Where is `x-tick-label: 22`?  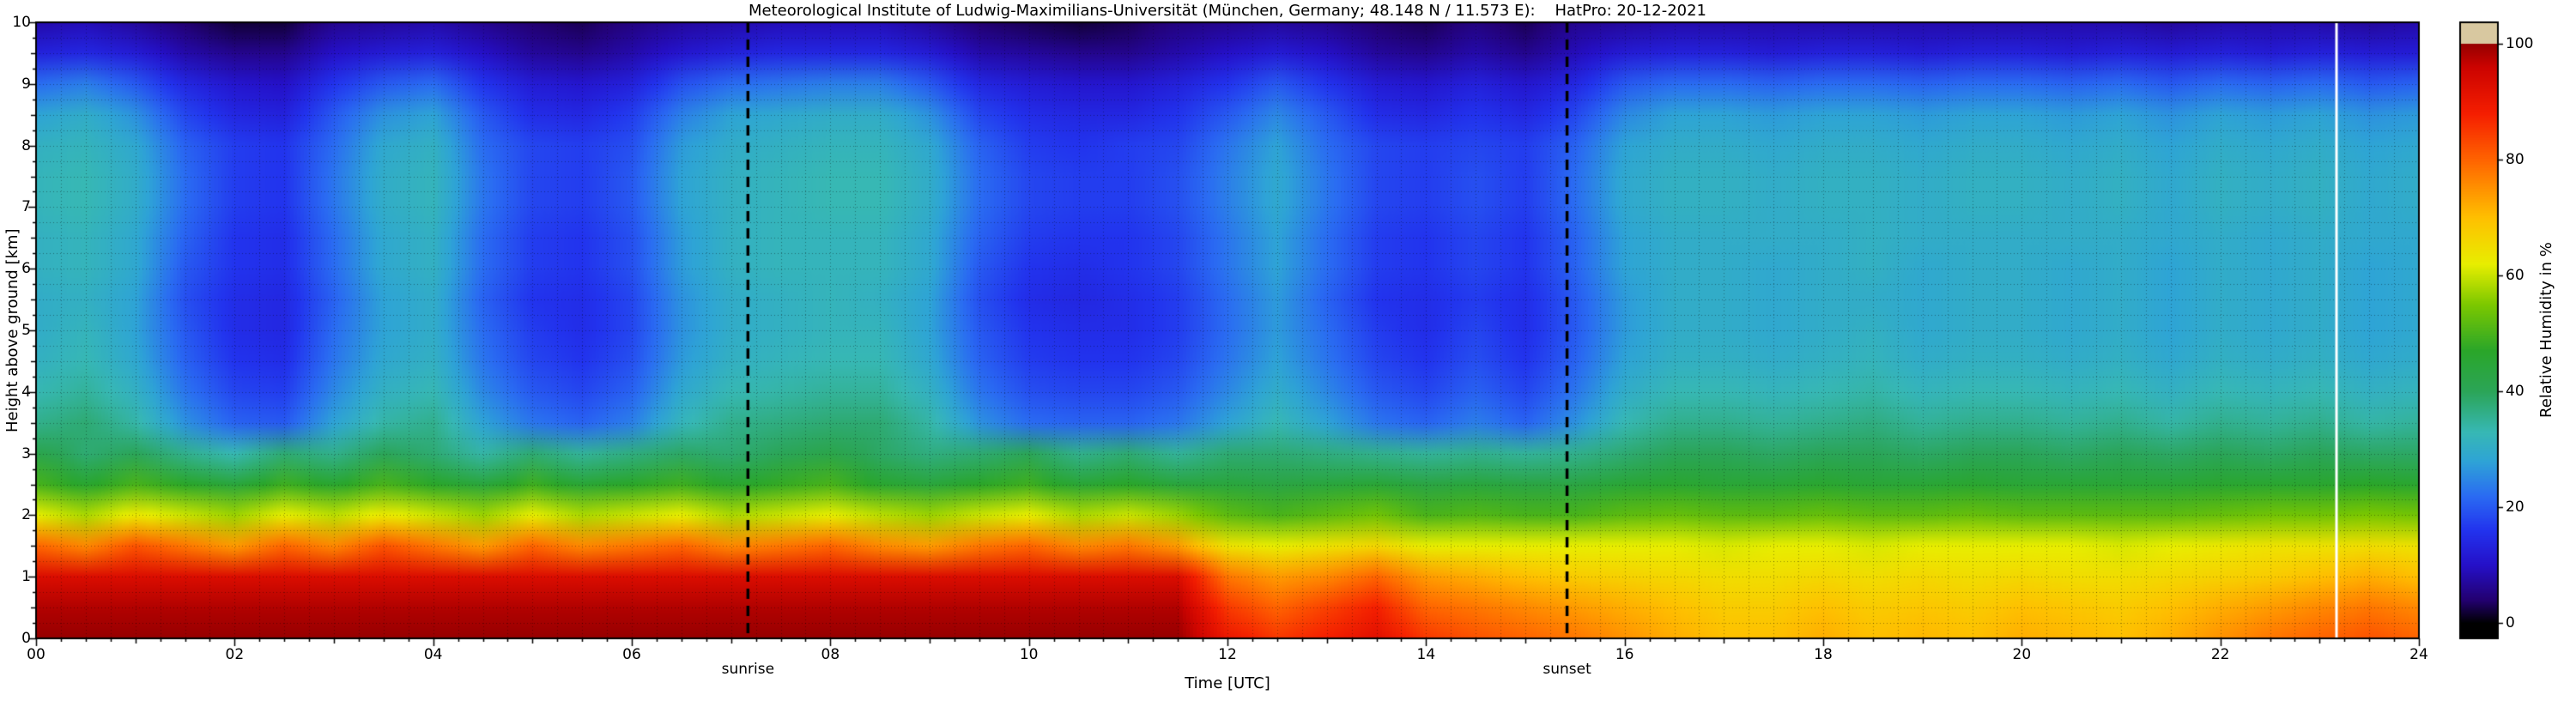 x-tick-label: 22 is located at coordinates (2220, 654).